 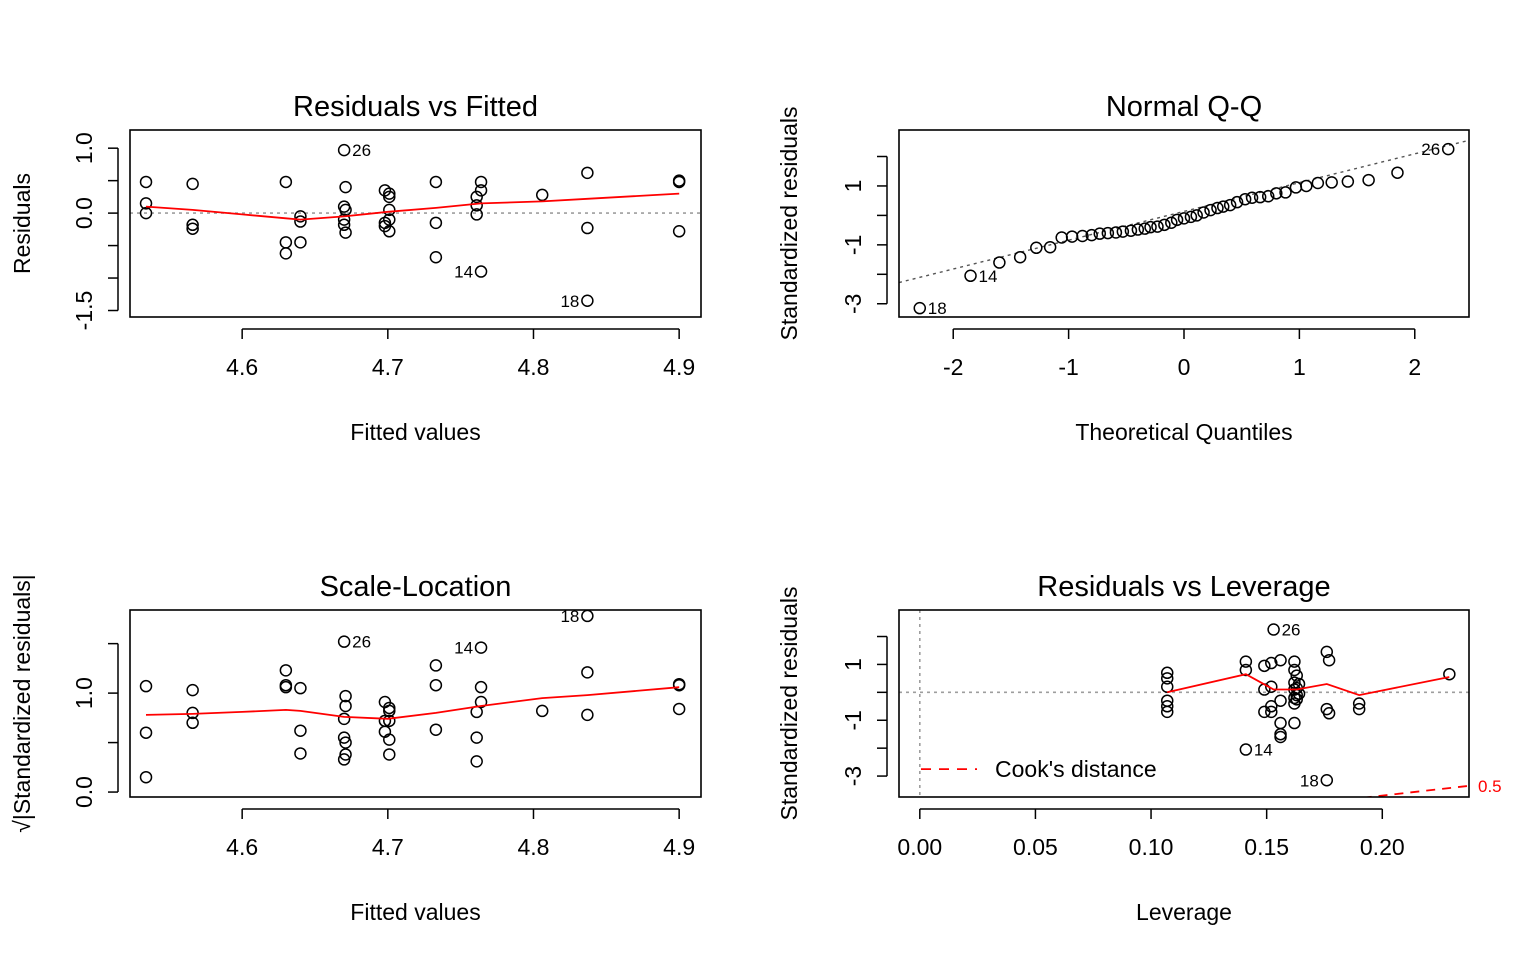 I want to click on qq-reference-line, so click(x=1184, y=211).